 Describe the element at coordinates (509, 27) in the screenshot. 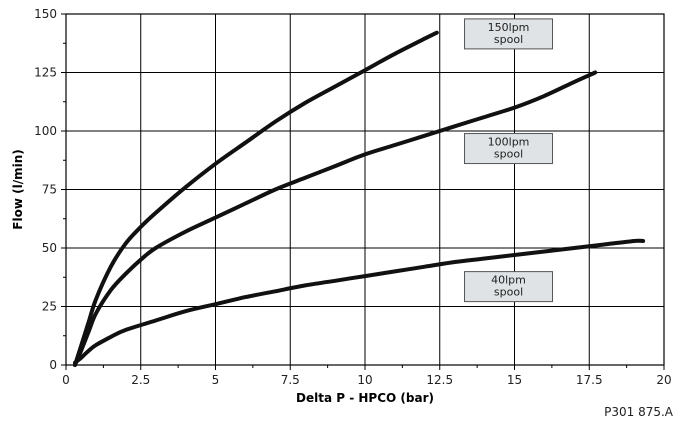

I see `series-label-text: 150lpm` at that location.